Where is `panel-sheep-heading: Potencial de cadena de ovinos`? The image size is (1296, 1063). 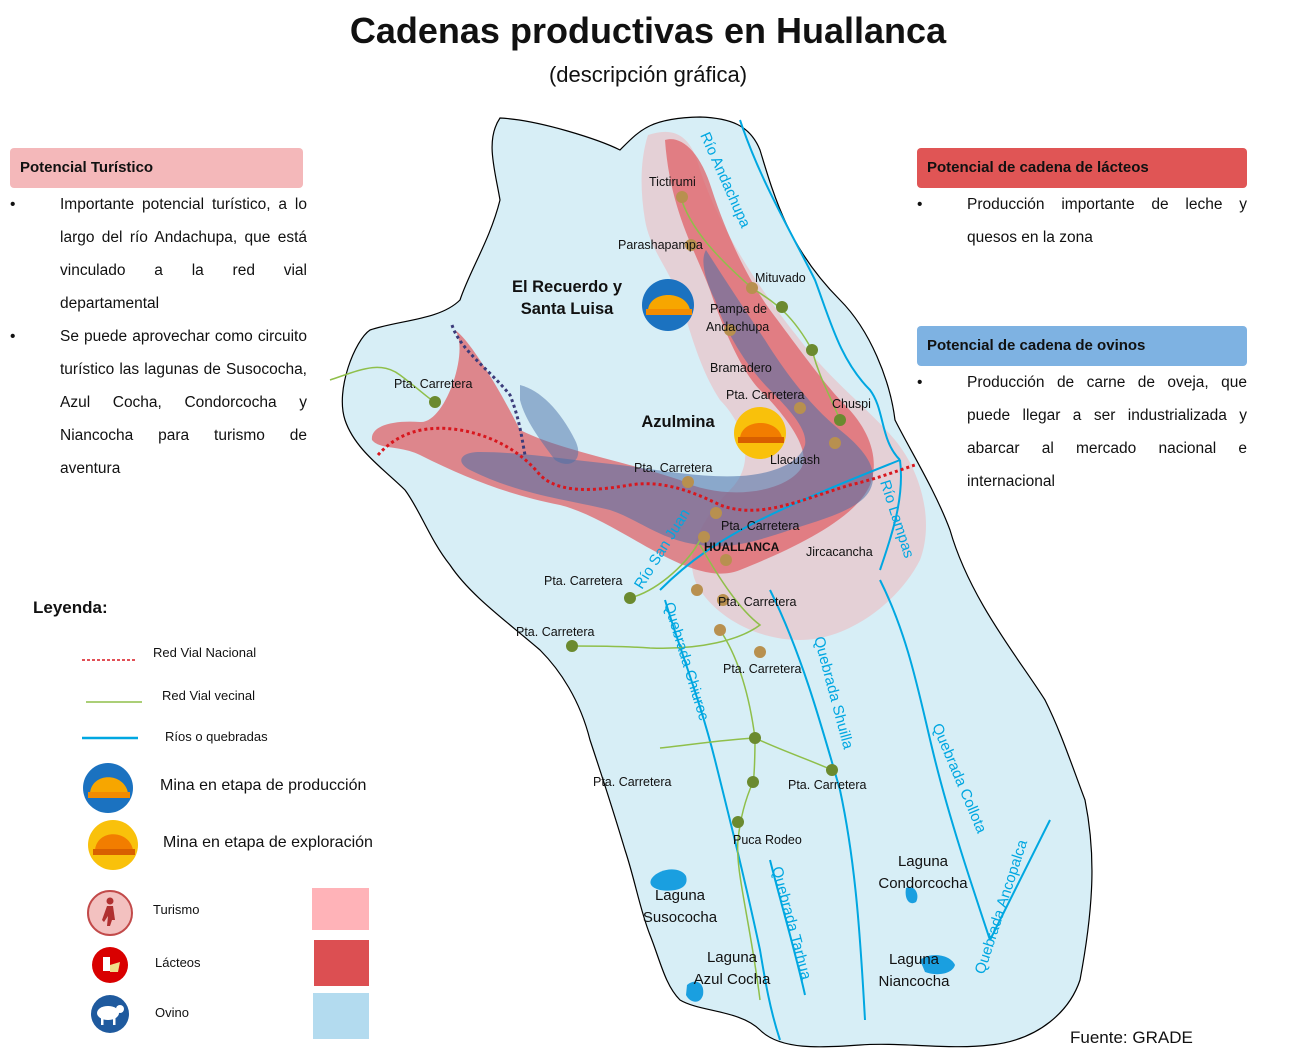 panel-sheep-heading: Potencial de cadena de ovinos is located at coordinates (1082, 346).